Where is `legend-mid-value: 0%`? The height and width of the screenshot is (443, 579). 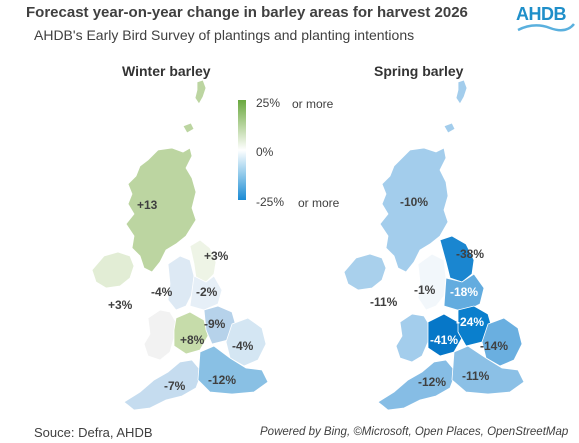
legend-mid-value: 0% is located at coordinates (265, 152).